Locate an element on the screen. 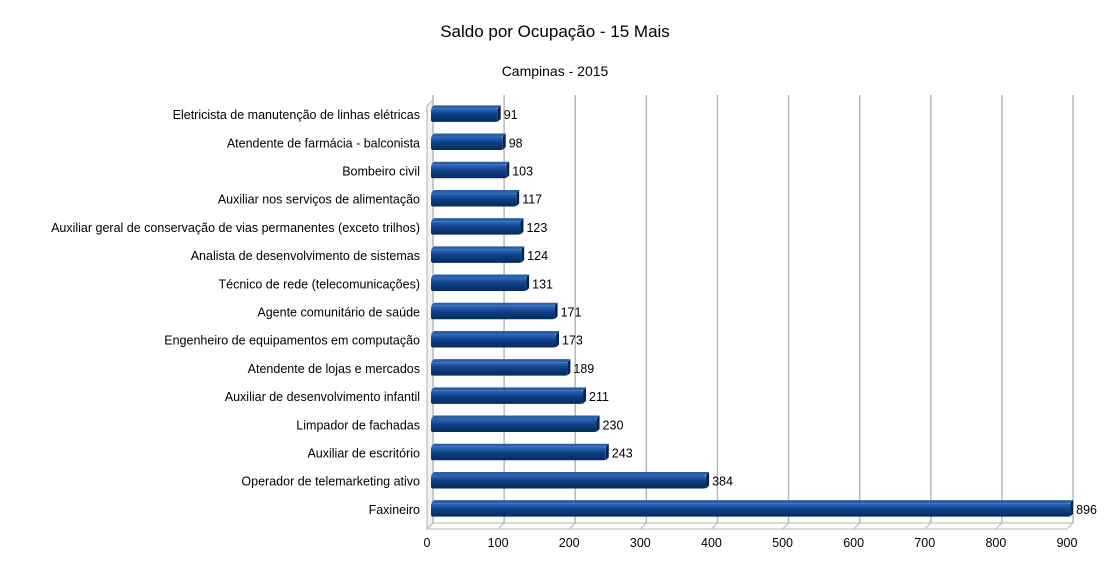  category-label: Agente comunitário de saúde is located at coordinates (338, 313).